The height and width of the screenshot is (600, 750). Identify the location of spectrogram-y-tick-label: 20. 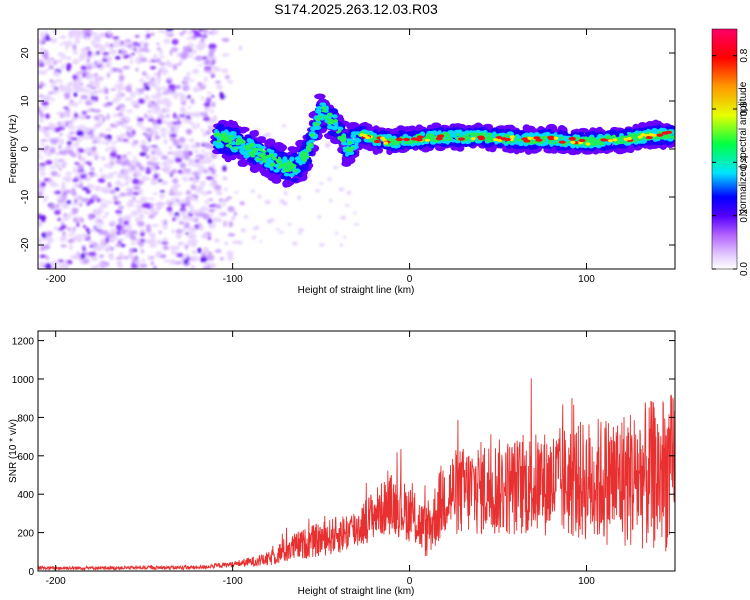
(25, 53).